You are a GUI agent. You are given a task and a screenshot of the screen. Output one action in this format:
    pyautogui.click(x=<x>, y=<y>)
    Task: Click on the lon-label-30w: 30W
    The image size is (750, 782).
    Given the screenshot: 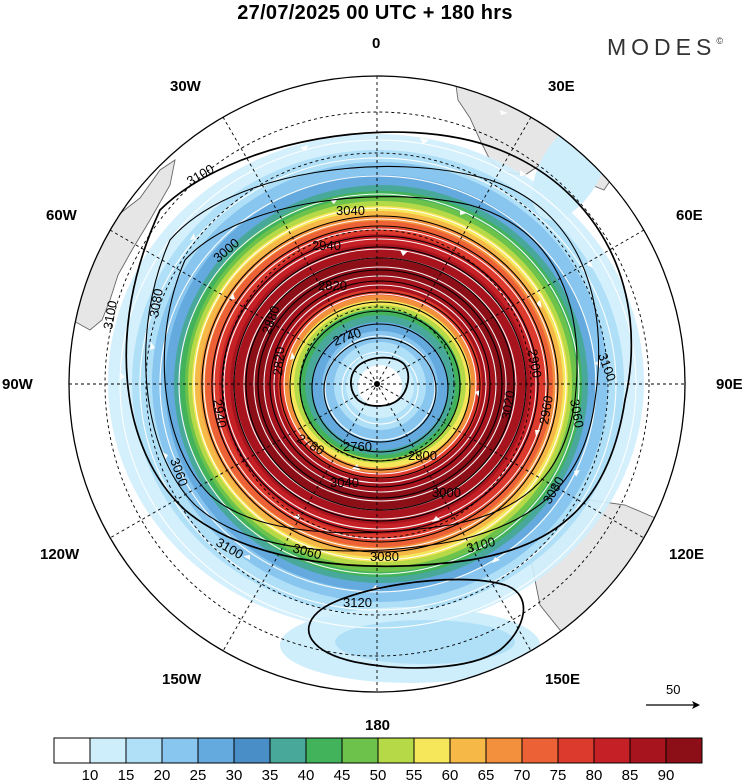 What is the action you would take?
    pyautogui.click(x=185, y=86)
    